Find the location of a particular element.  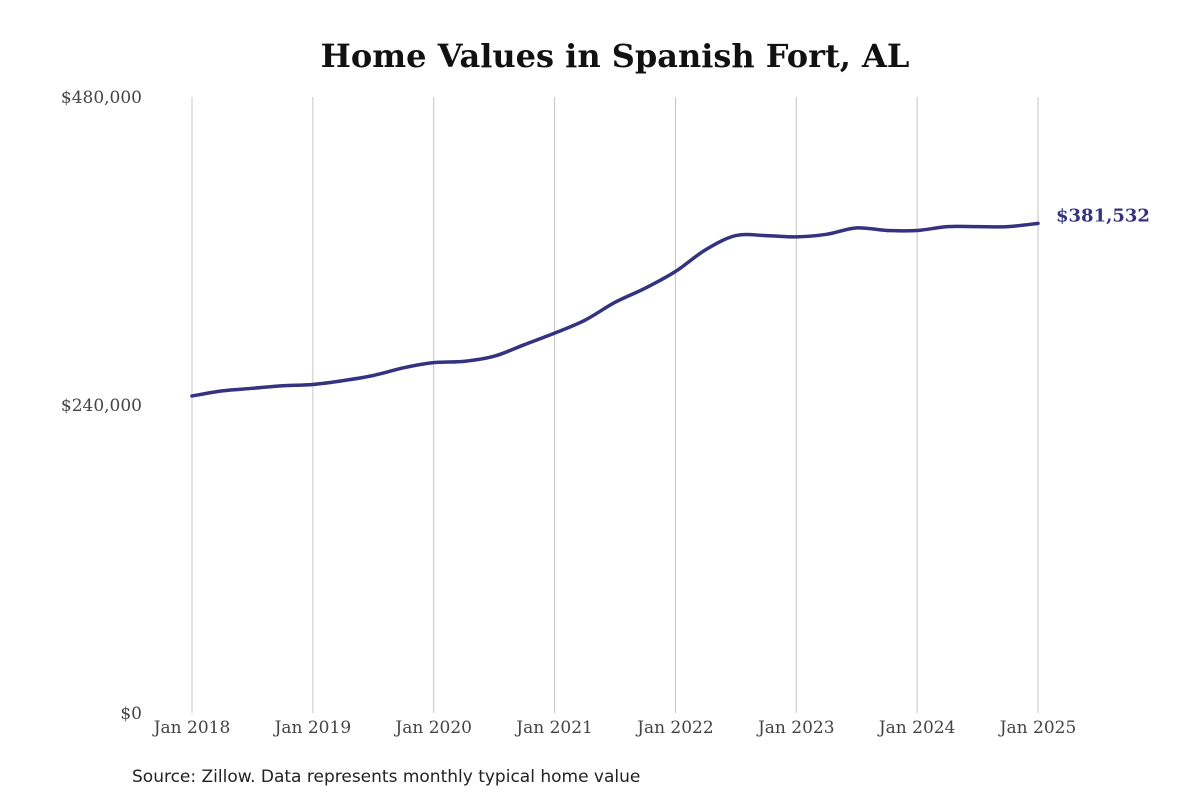

y-tick-label: $240,000 is located at coordinates (101, 406).